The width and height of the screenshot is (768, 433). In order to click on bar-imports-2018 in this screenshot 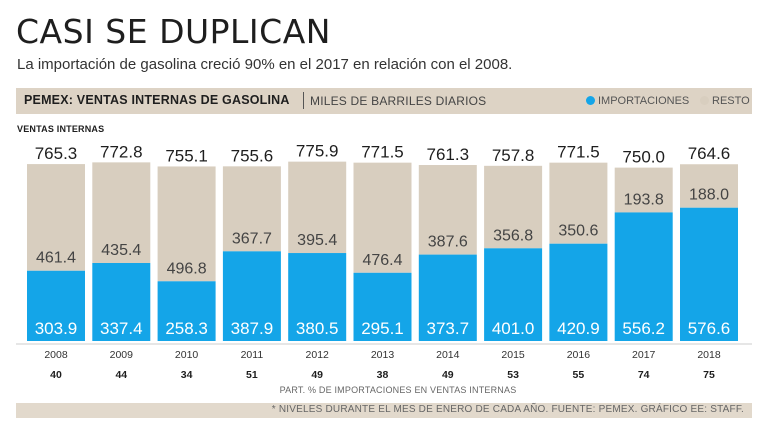, I will do `click(709, 274)`.